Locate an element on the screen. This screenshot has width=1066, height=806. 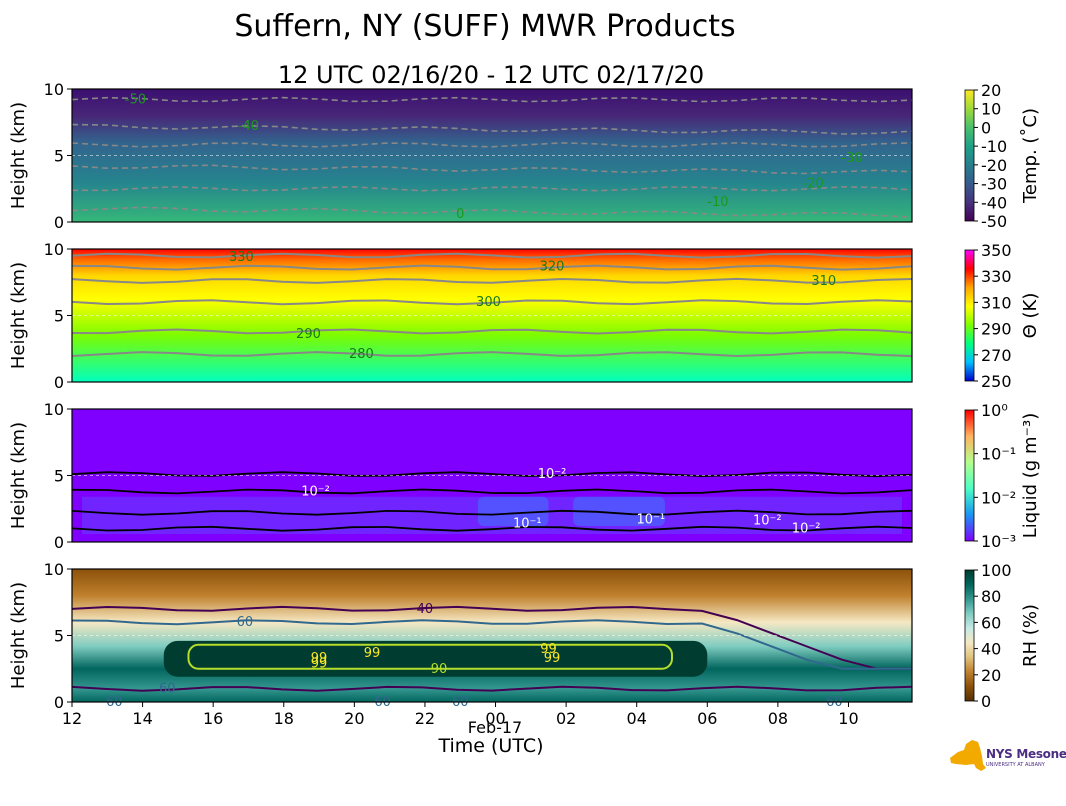
colorbar-tick-label: 330 is located at coordinates (996, 276).